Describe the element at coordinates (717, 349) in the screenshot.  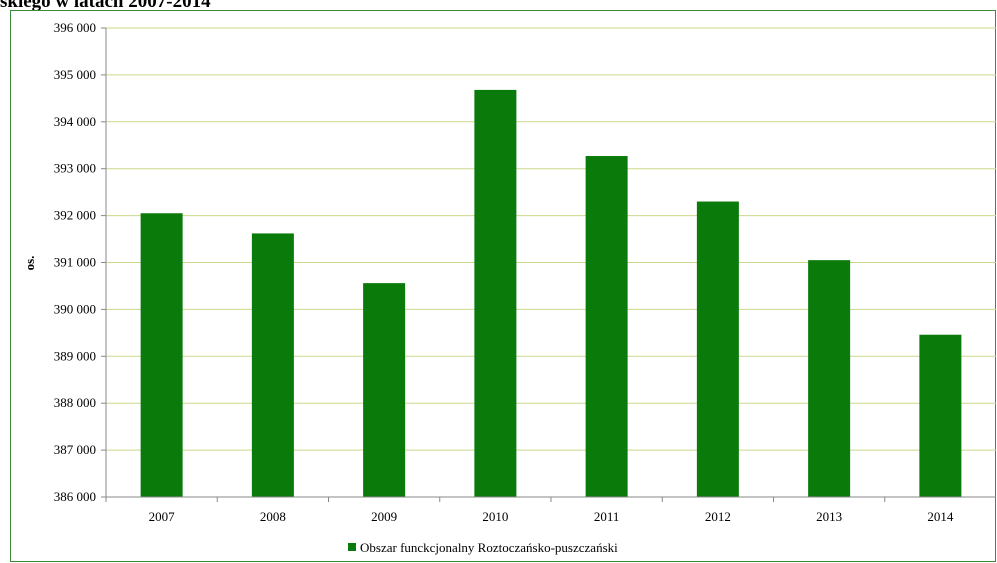
I see `bar-2012` at that location.